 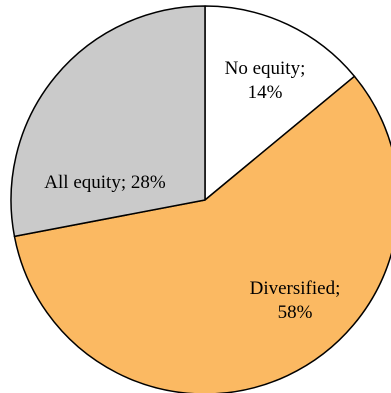 I want to click on pie-label-all-equity: All equity; 28%, so click(x=105, y=182).